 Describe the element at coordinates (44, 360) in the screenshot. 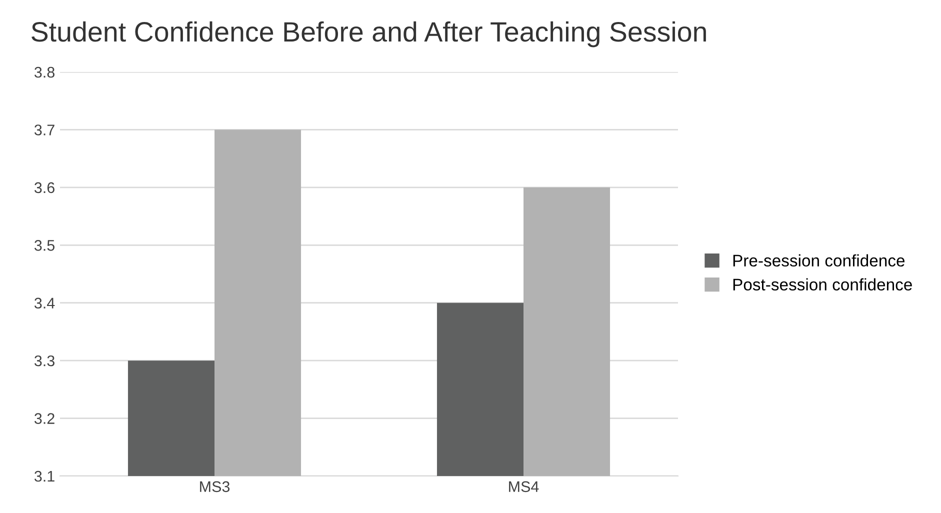

I see `y-tick-label: 3.3` at that location.